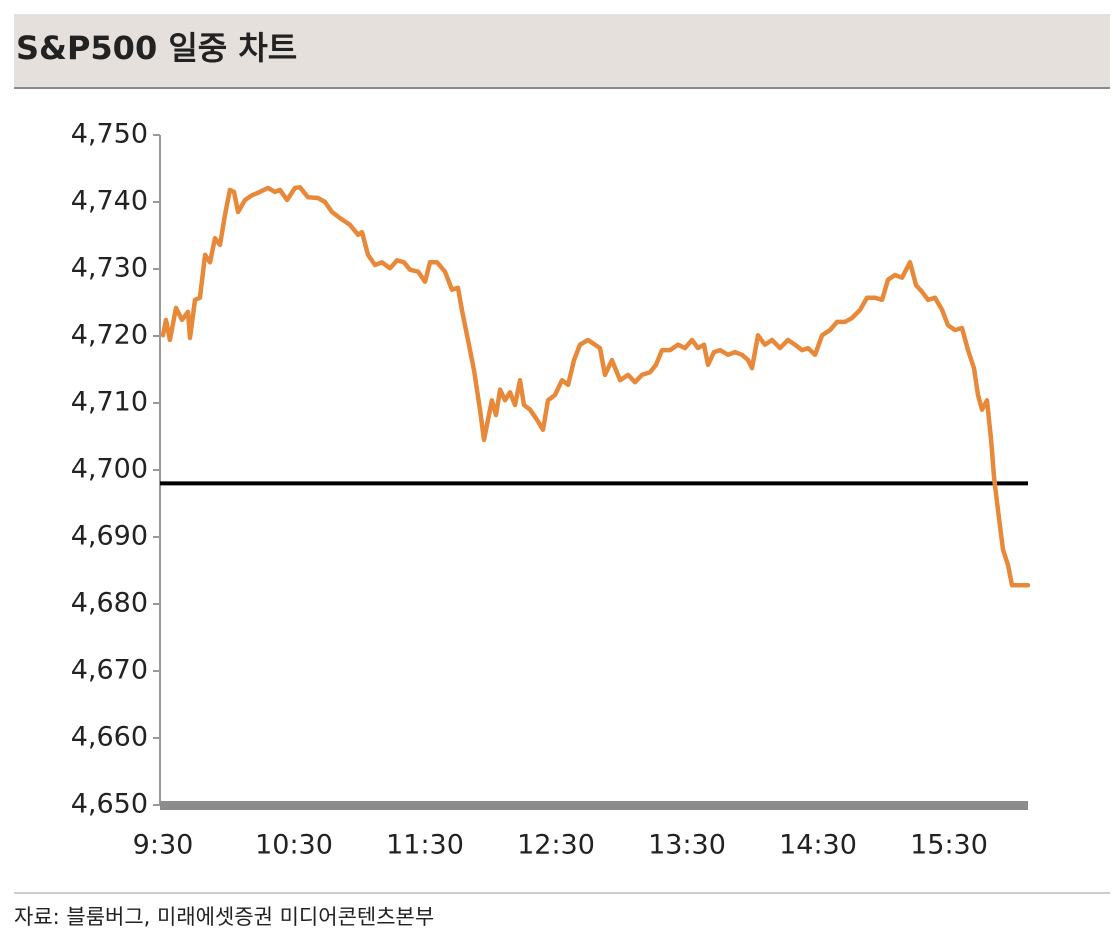 This screenshot has width=1113, height=952. I want to click on y-tick-label: 4,660, so click(109, 737).